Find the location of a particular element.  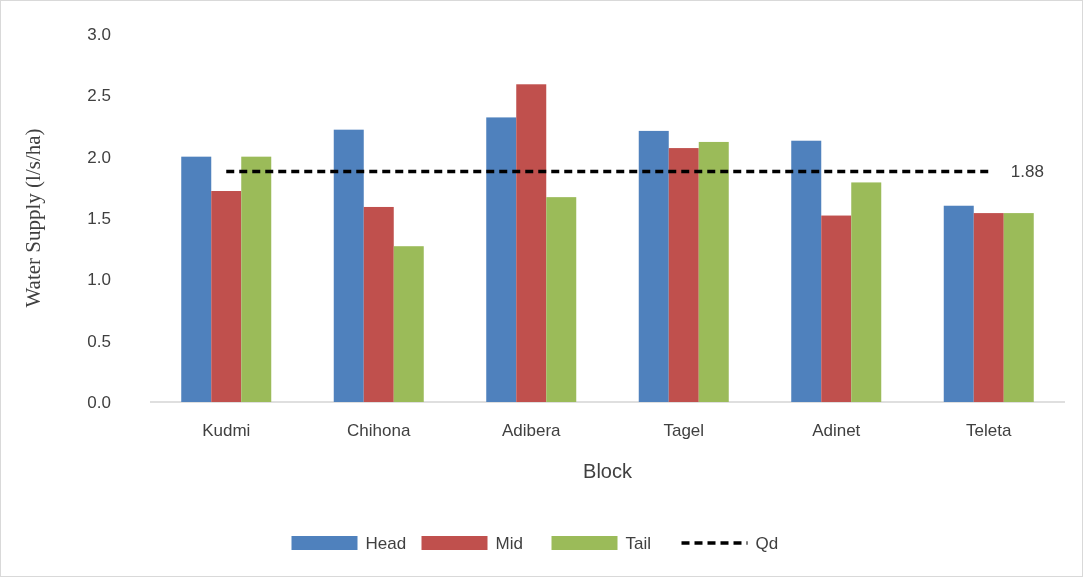

y-tick-label: 2.5 is located at coordinates (99, 96).